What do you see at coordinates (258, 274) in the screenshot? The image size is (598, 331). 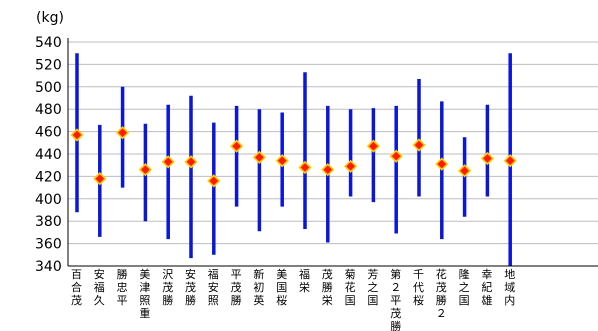 I see `x-tick-label: 新` at bounding box center [258, 274].